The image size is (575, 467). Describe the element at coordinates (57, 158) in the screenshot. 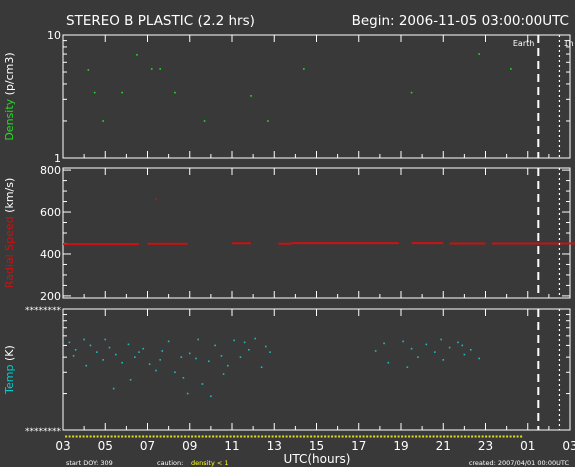

I see `y-tick-label: 1` at that location.